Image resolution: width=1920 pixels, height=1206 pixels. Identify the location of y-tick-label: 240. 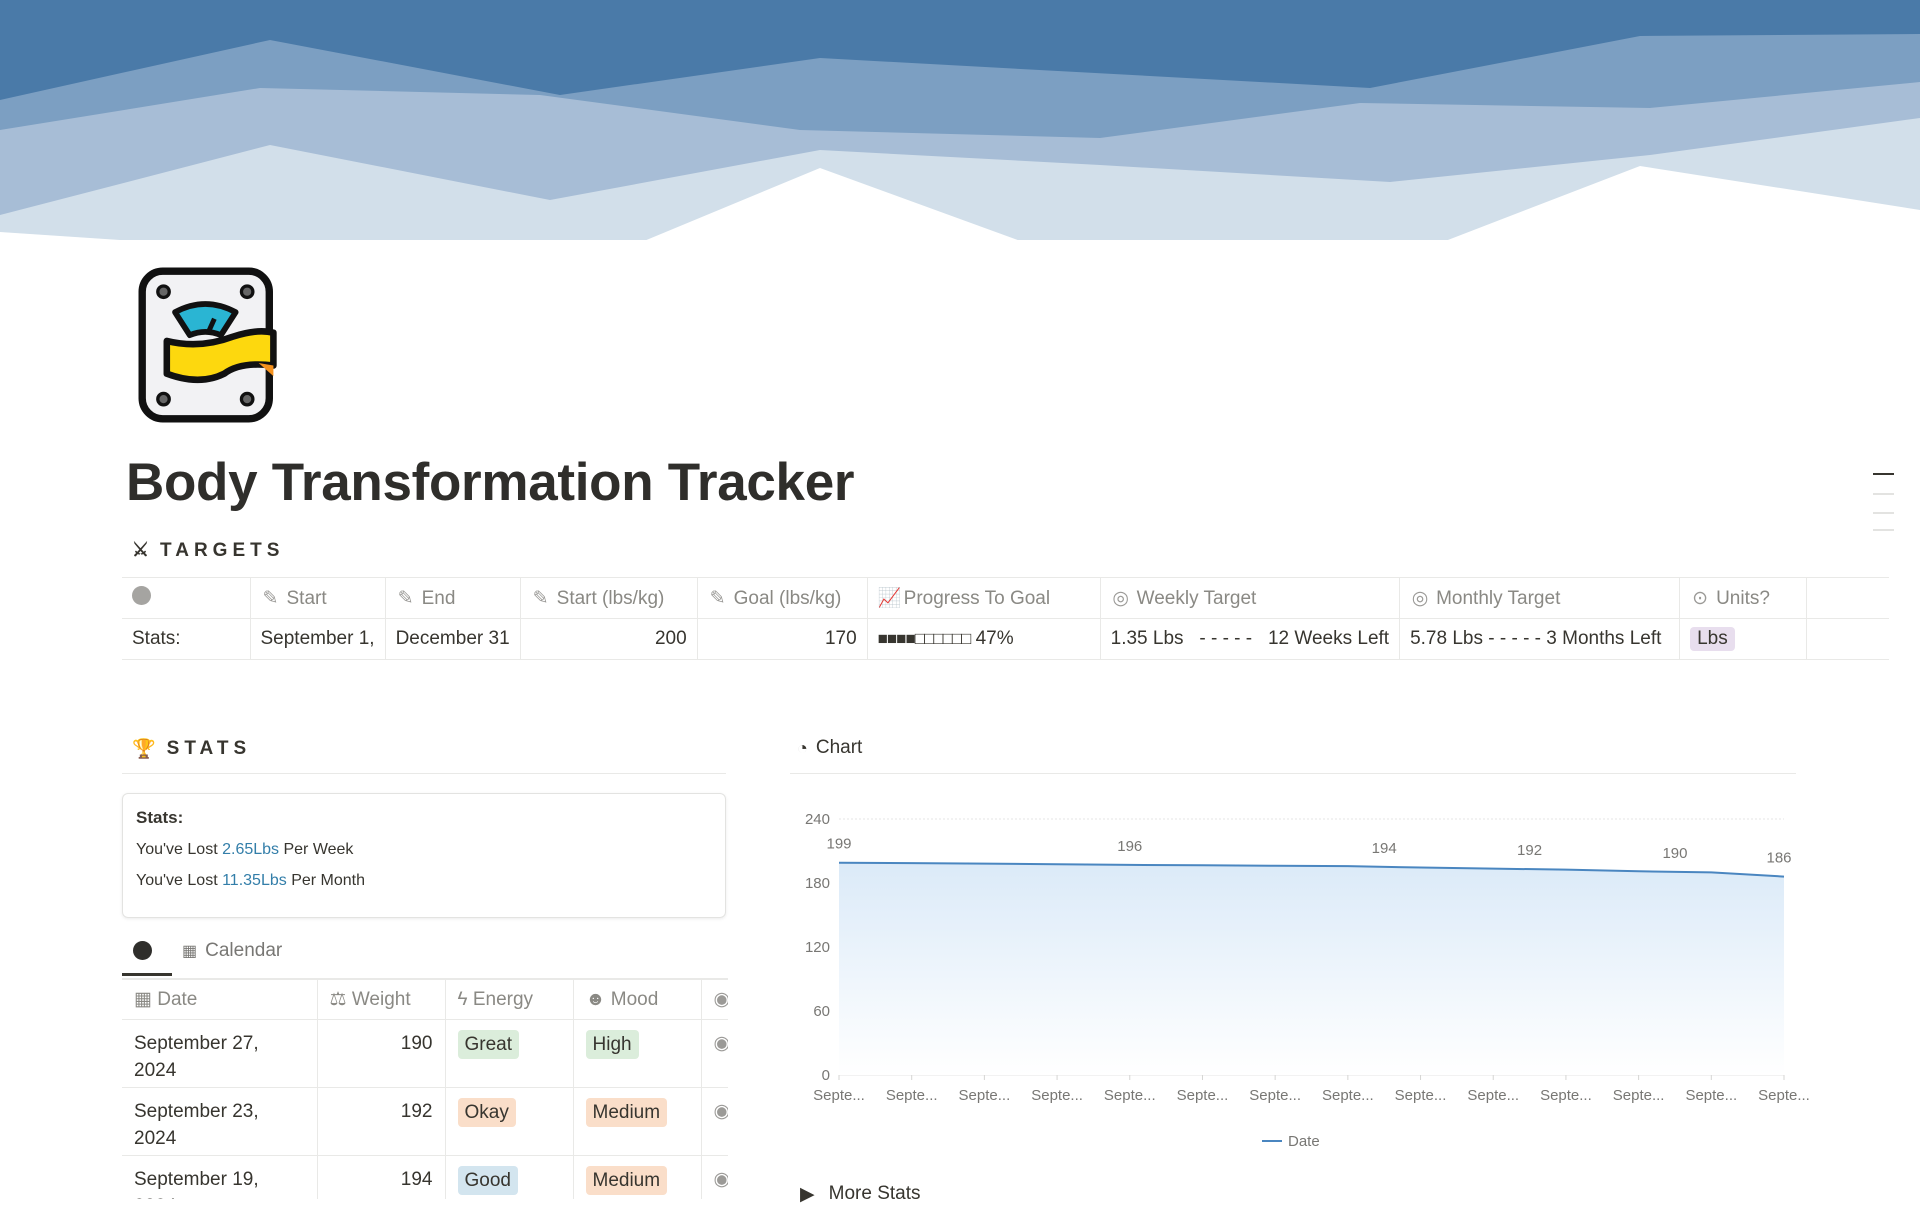
(817, 819).